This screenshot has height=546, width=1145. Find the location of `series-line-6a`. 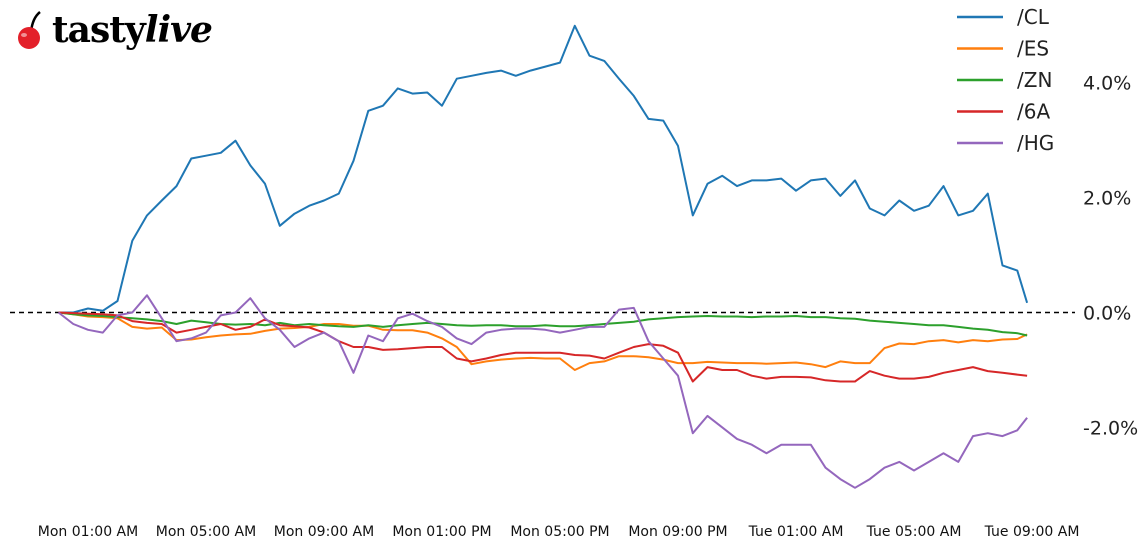

series-line-6a is located at coordinates (543, 347).